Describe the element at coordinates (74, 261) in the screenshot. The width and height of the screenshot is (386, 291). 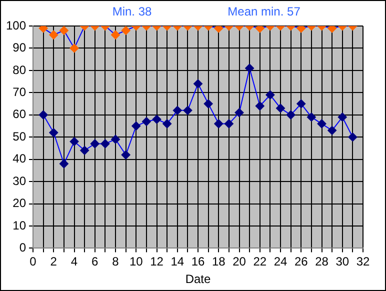
I see `x-tick-label: 4` at that location.